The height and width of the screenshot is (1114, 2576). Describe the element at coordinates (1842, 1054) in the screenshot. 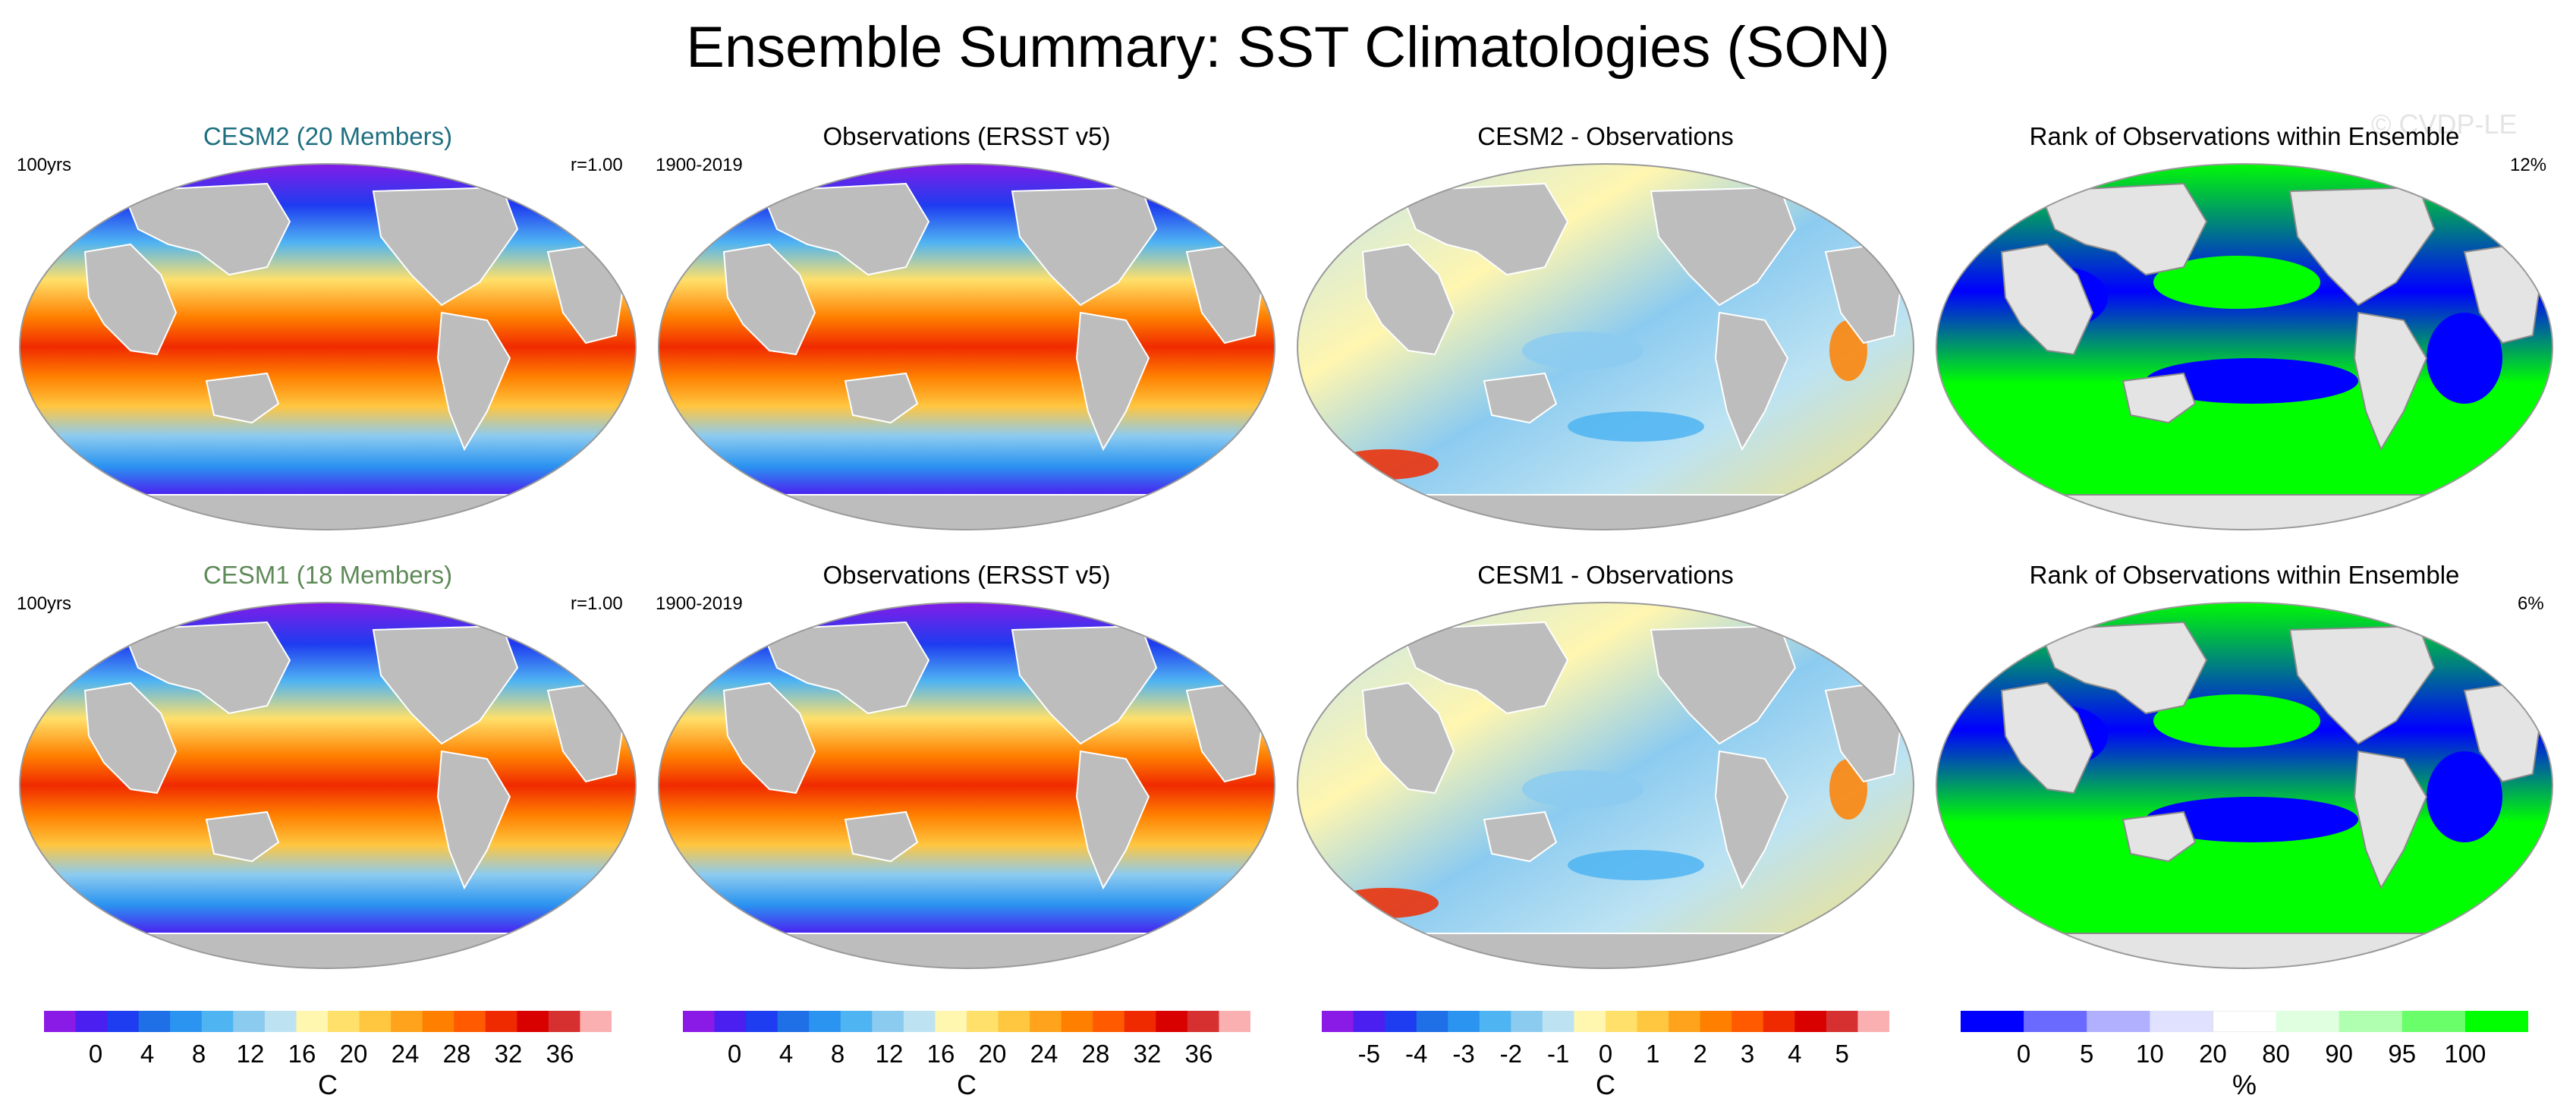

I see `colorbar-2-label: 5` at that location.